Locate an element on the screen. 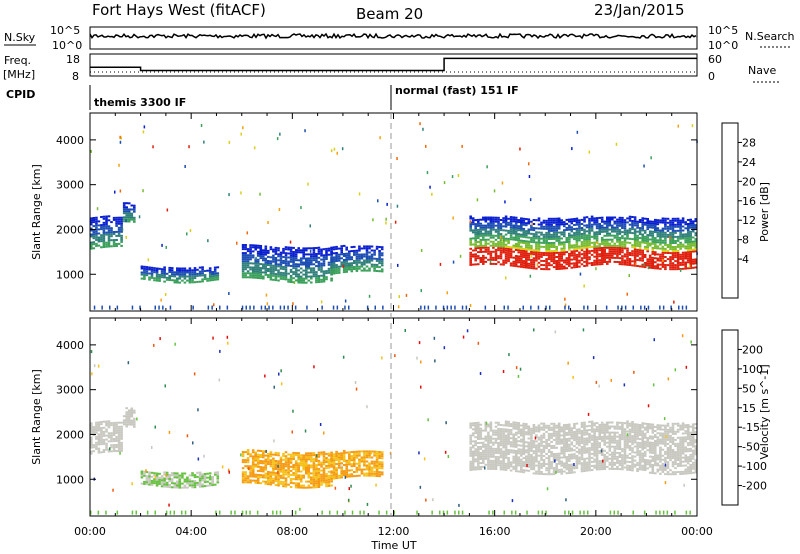 The image size is (800, 554). clutter-point is located at coordinates (565, 307).